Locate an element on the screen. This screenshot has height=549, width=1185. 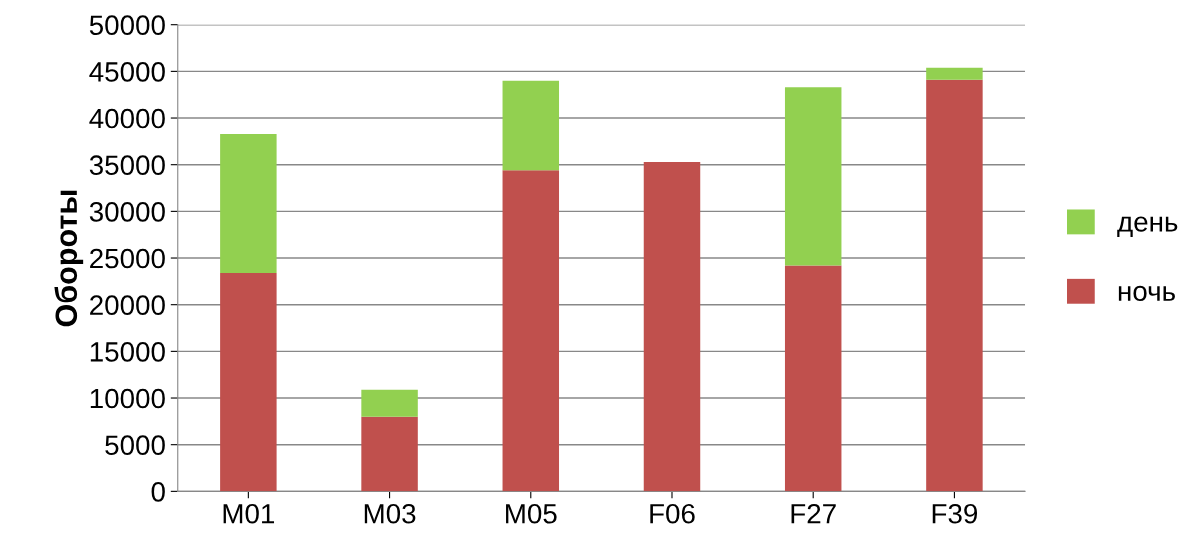
y-tick-label: 0 is located at coordinates (158, 492).